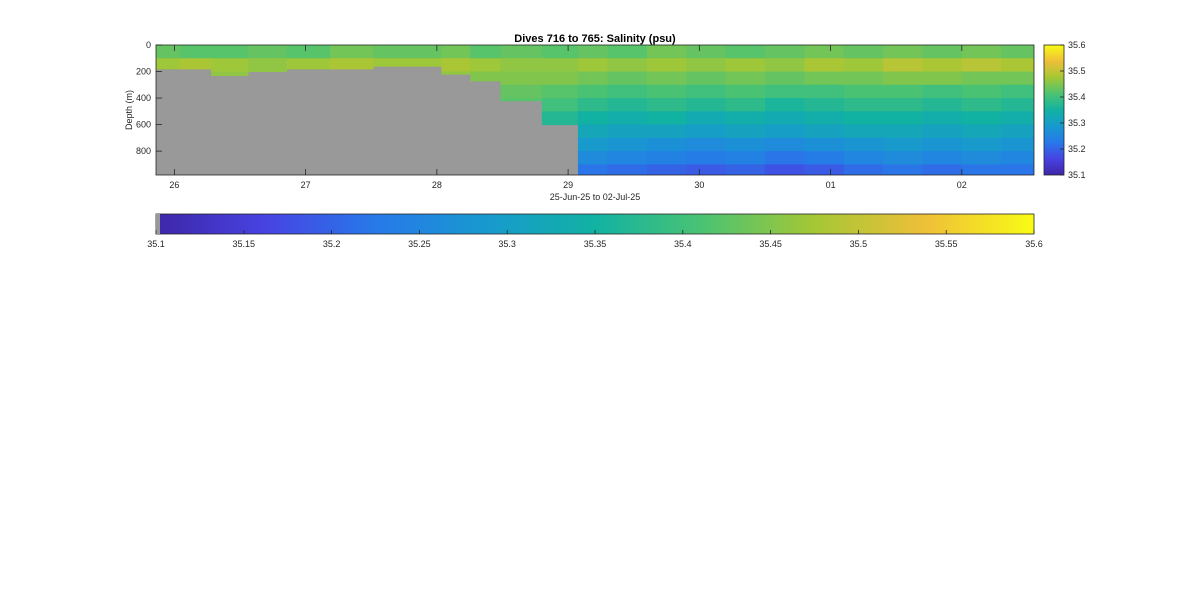 The image size is (1200, 611). What do you see at coordinates (1077, 71) in the screenshot?
I see `colorbar-tick-label: 35.5` at bounding box center [1077, 71].